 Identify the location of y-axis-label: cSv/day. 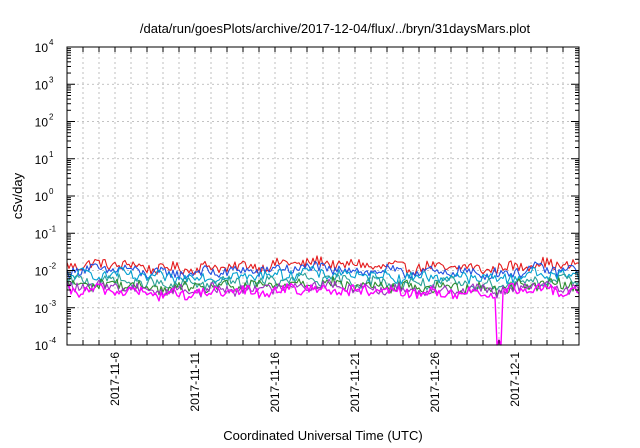
(17, 195).